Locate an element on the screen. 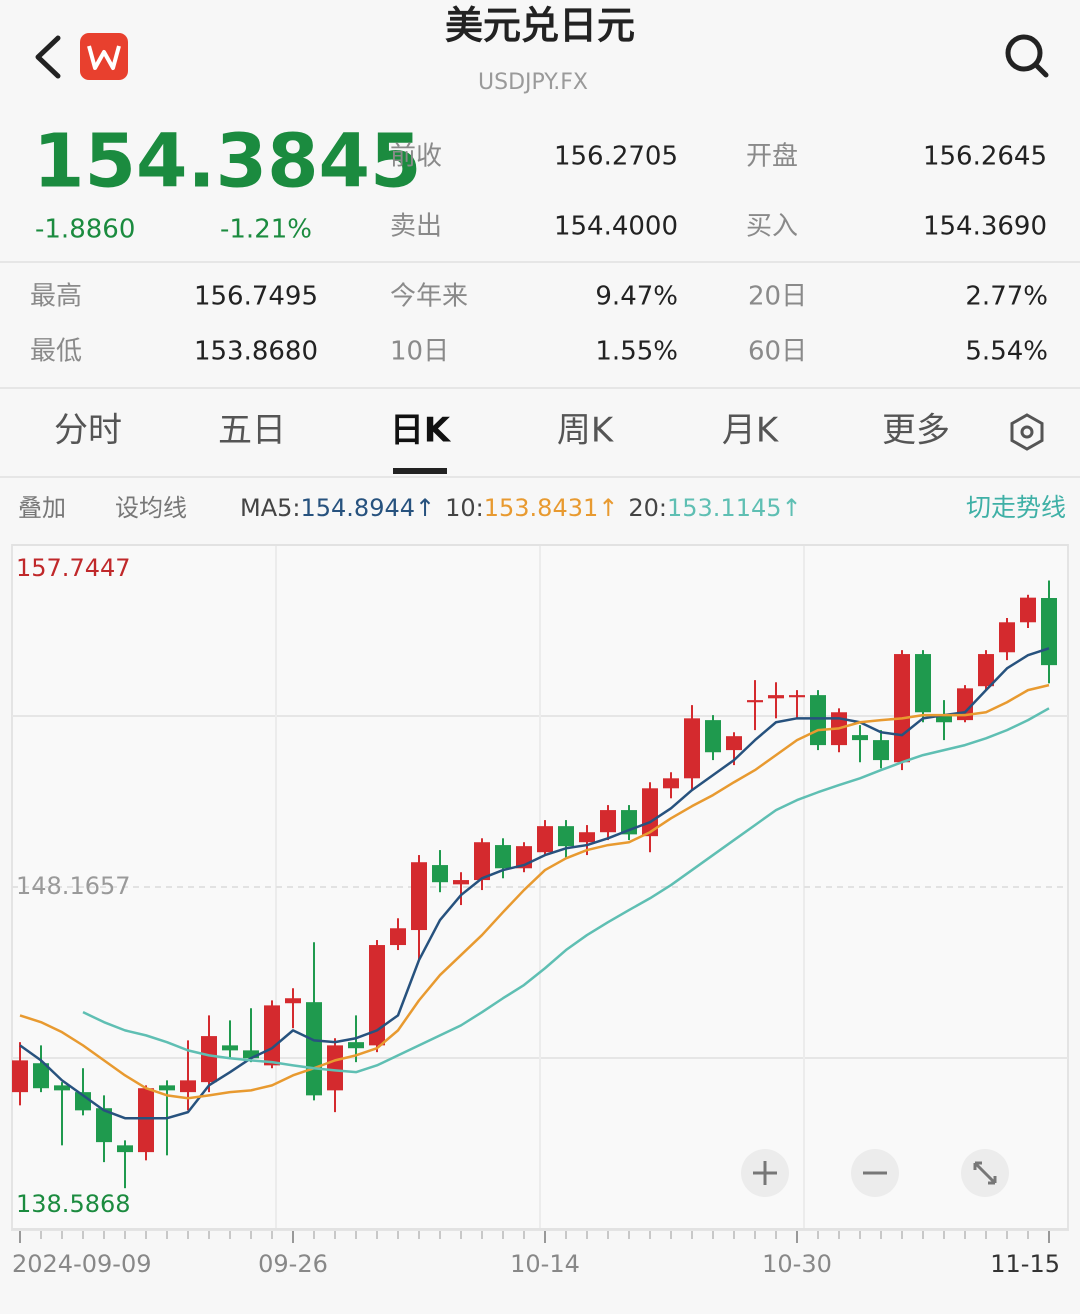 The height and width of the screenshot is (1314, 1080). stat-label: 60日 is located at coordinates (777, 352).